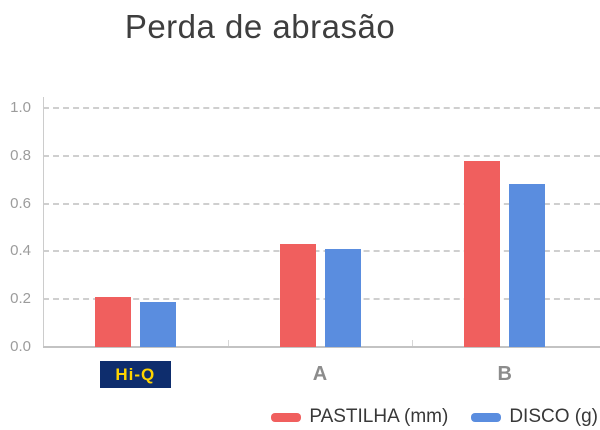  I want to click on category-label-b: B, so click(504, 374).